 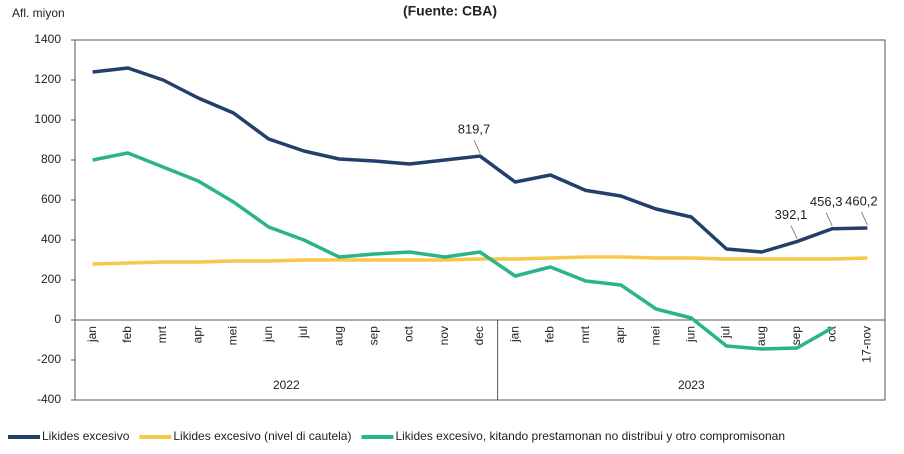 I want to click on y-tick-label: -200, so click(x=49, y=359).